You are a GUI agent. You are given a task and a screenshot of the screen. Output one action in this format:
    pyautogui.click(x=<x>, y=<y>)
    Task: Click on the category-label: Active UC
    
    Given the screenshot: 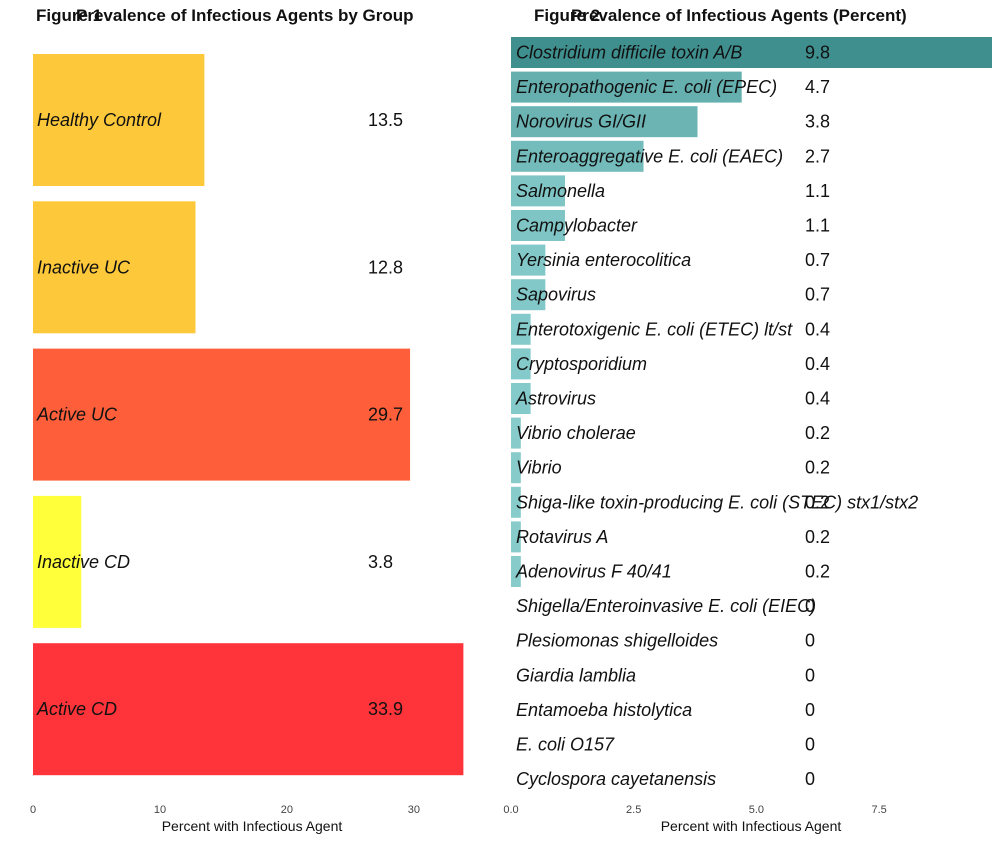 What is the action you would take?
    pyautogui.click(x=77, y=415)
    